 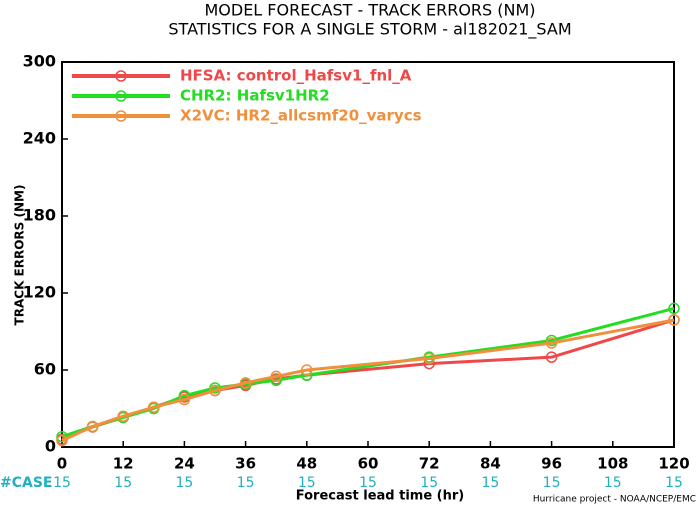 I want to click on x-tick-label: 96, so click(x=551, y=464).